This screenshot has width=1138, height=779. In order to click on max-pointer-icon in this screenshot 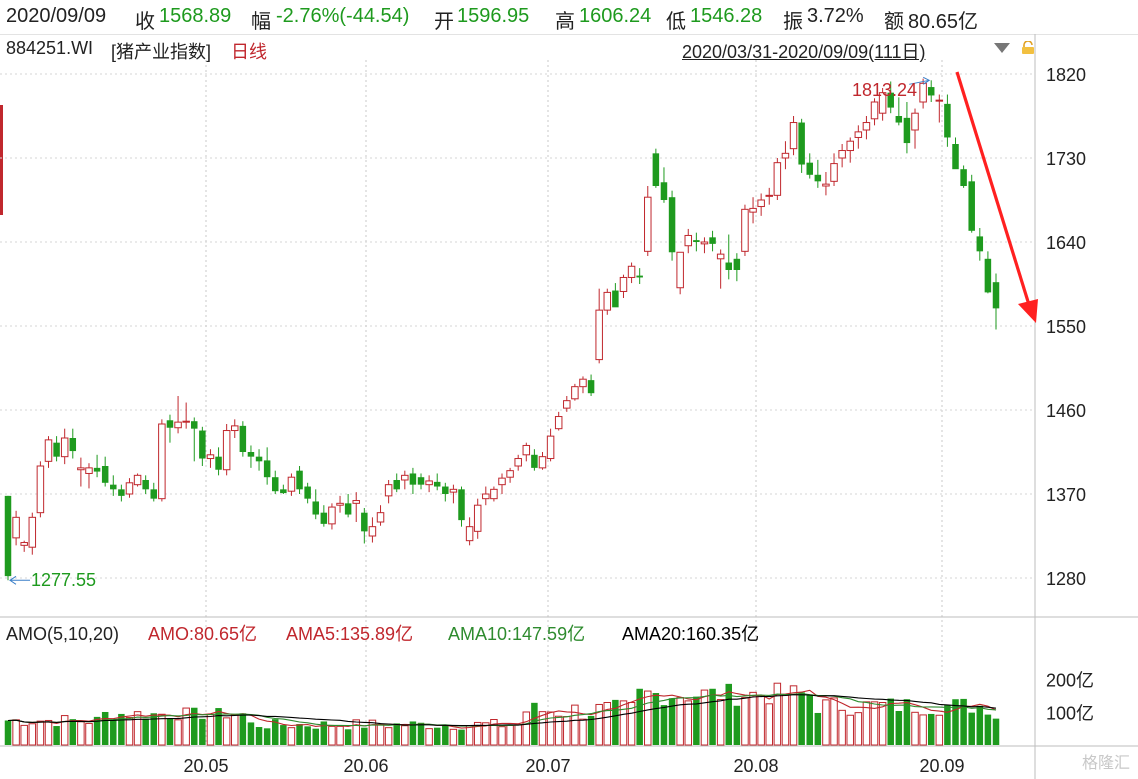, I will do `click(920, 80)`.